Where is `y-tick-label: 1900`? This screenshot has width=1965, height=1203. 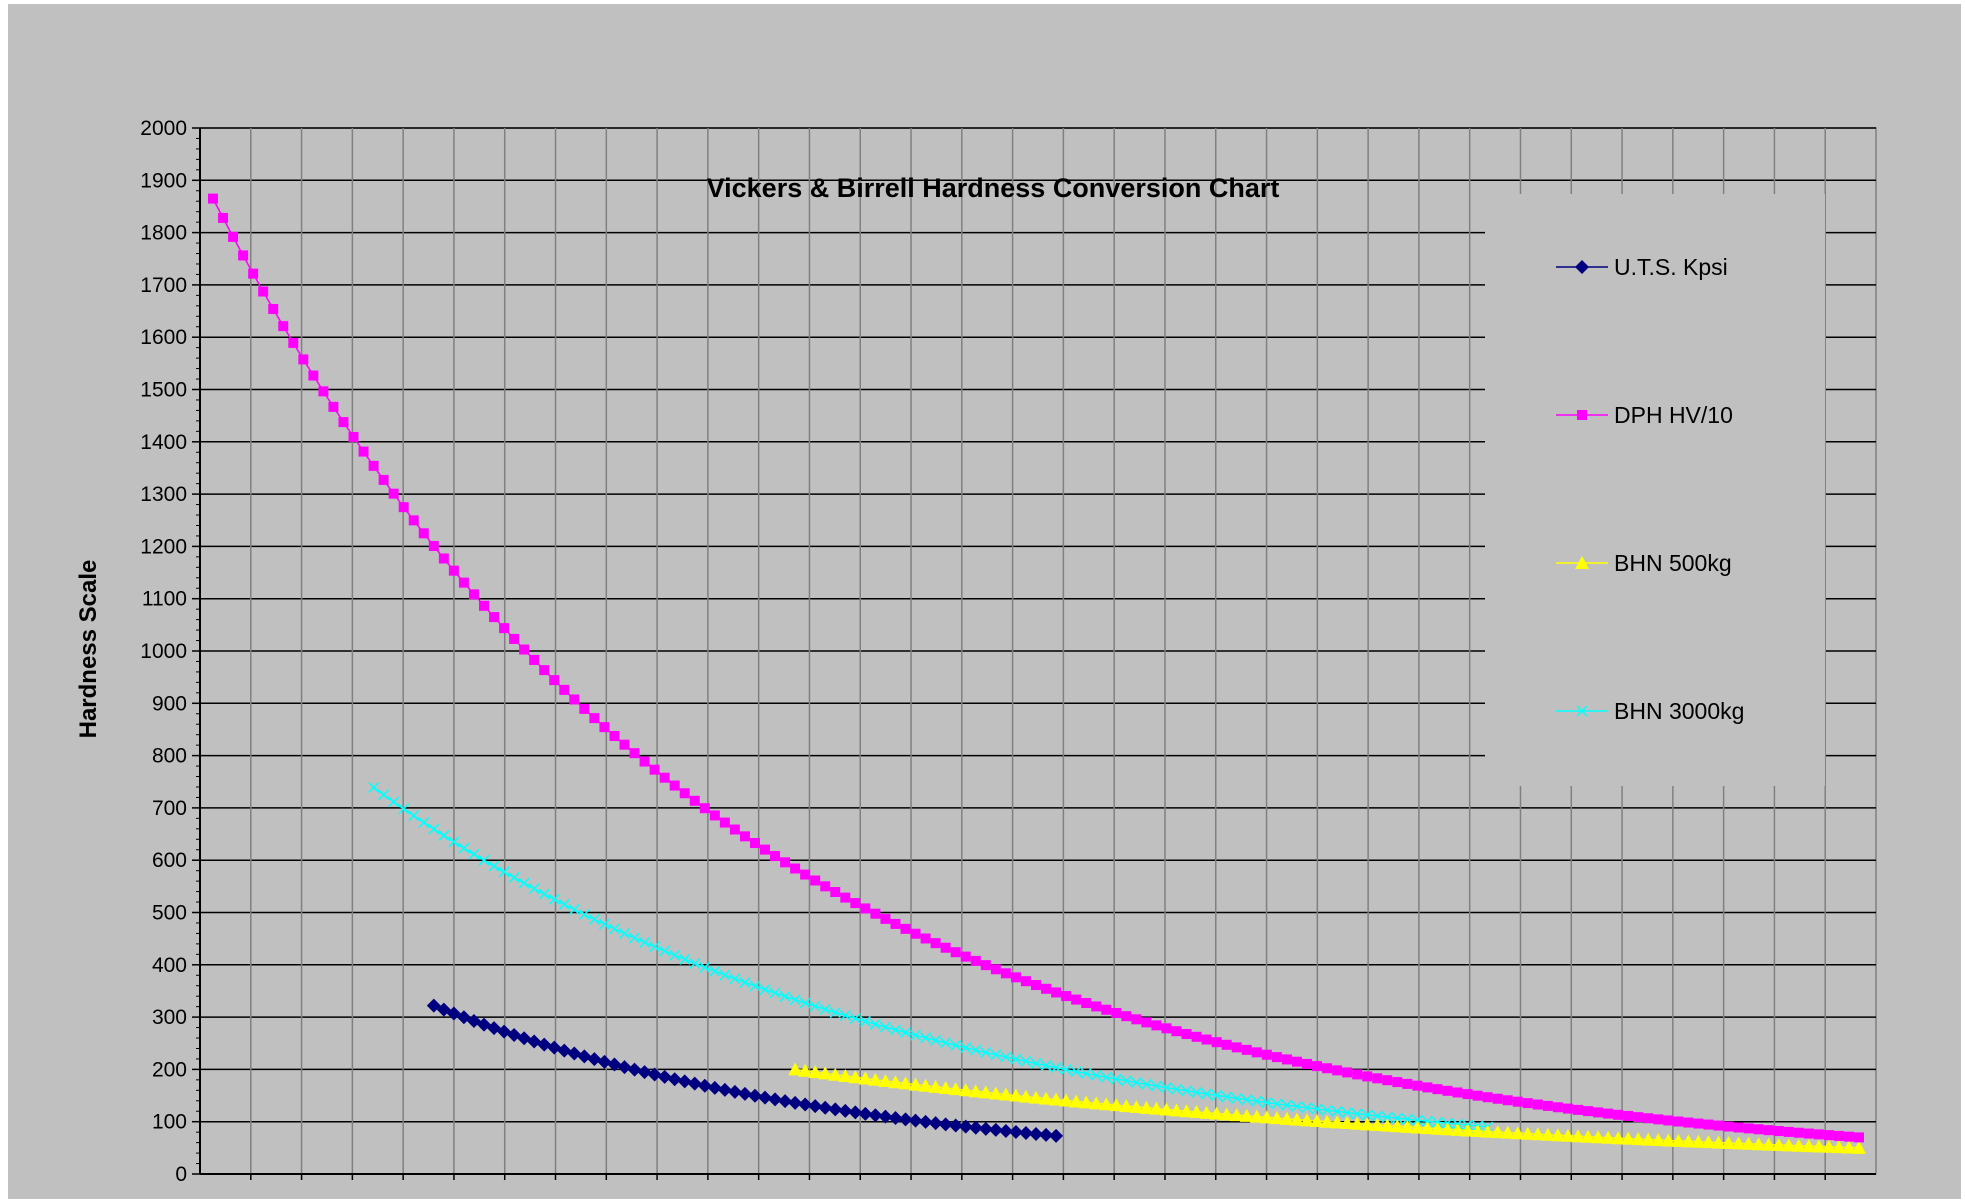 y-tick-label: 1900 is located at coordinates (163, 180).